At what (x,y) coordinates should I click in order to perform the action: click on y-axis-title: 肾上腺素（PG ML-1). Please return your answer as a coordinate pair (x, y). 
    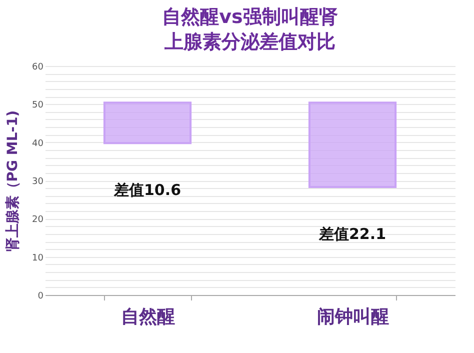
    Looking at the image, I should click on (13, 181).